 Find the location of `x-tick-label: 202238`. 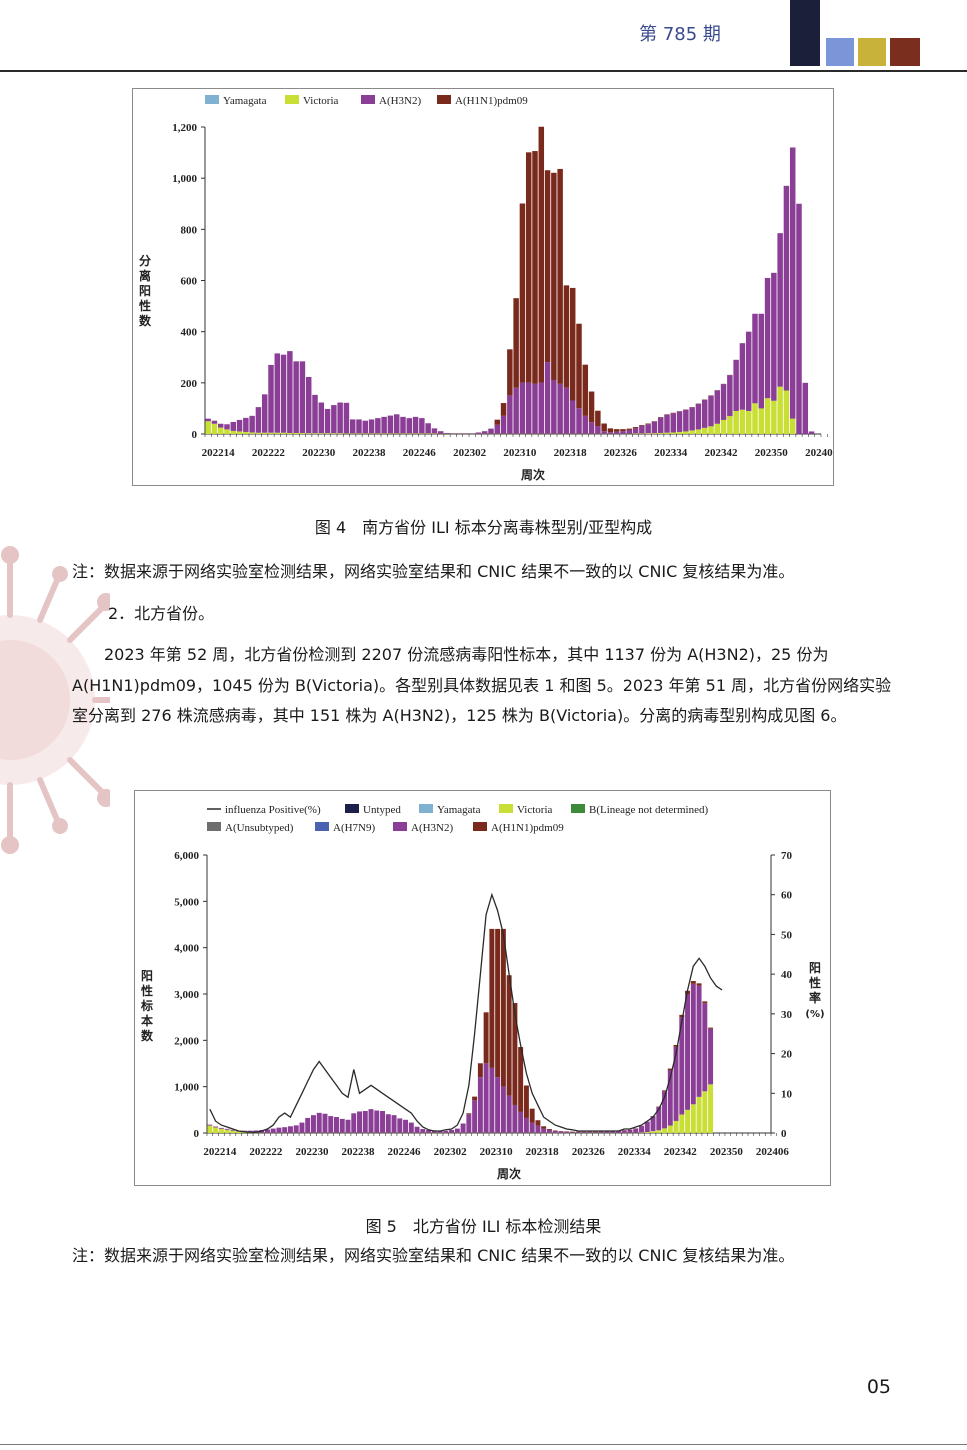

x-tick-label: 202238 is located at coordinates (359, 1152).